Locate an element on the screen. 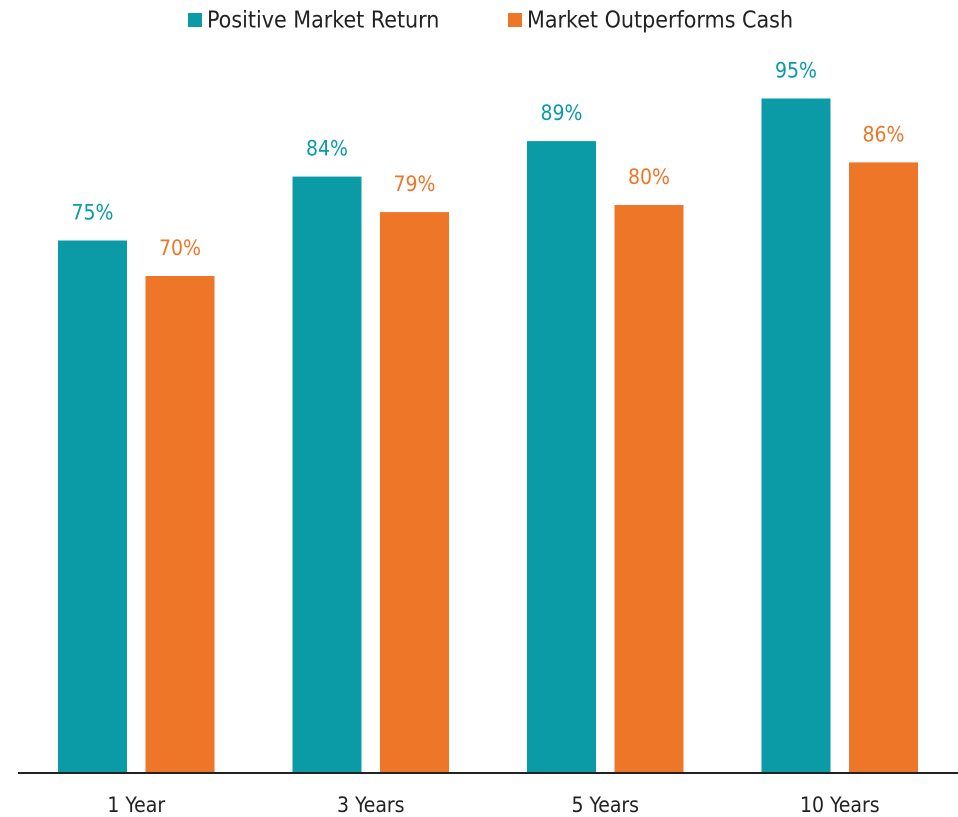  value-label: 79% is located at coordinates (415, 184).